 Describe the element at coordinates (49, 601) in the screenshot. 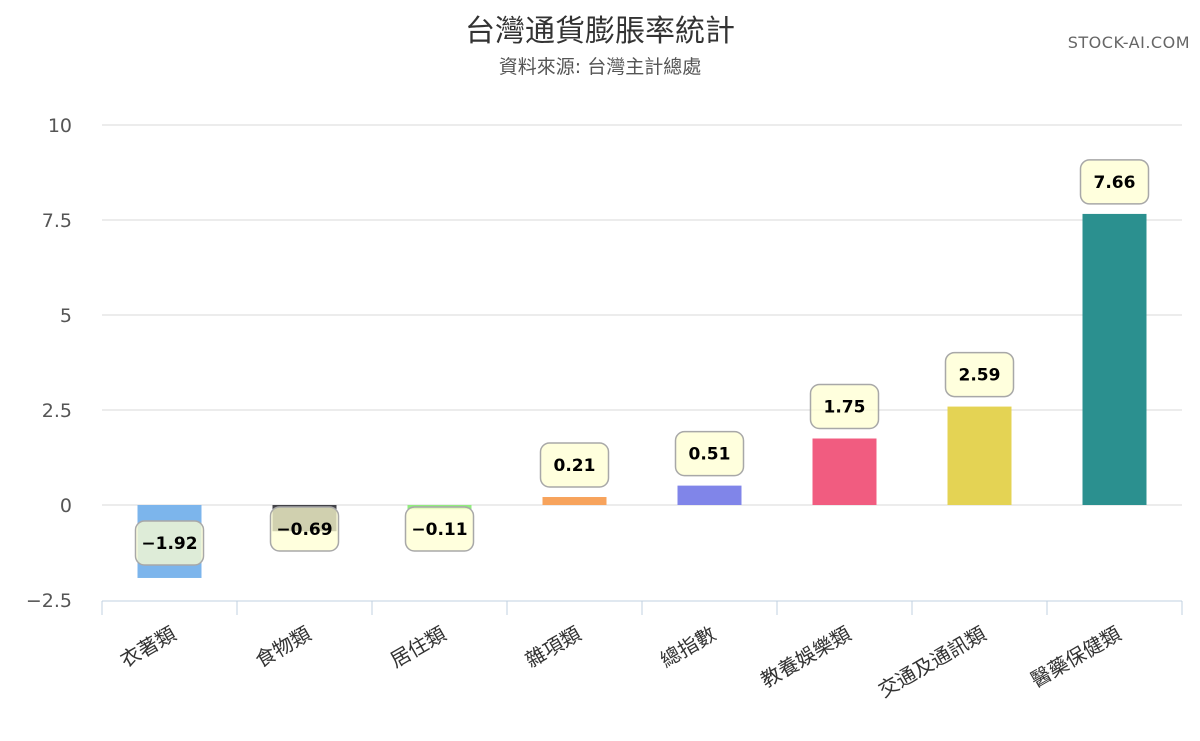

I see `y-tick-label: −2.5` at that location.